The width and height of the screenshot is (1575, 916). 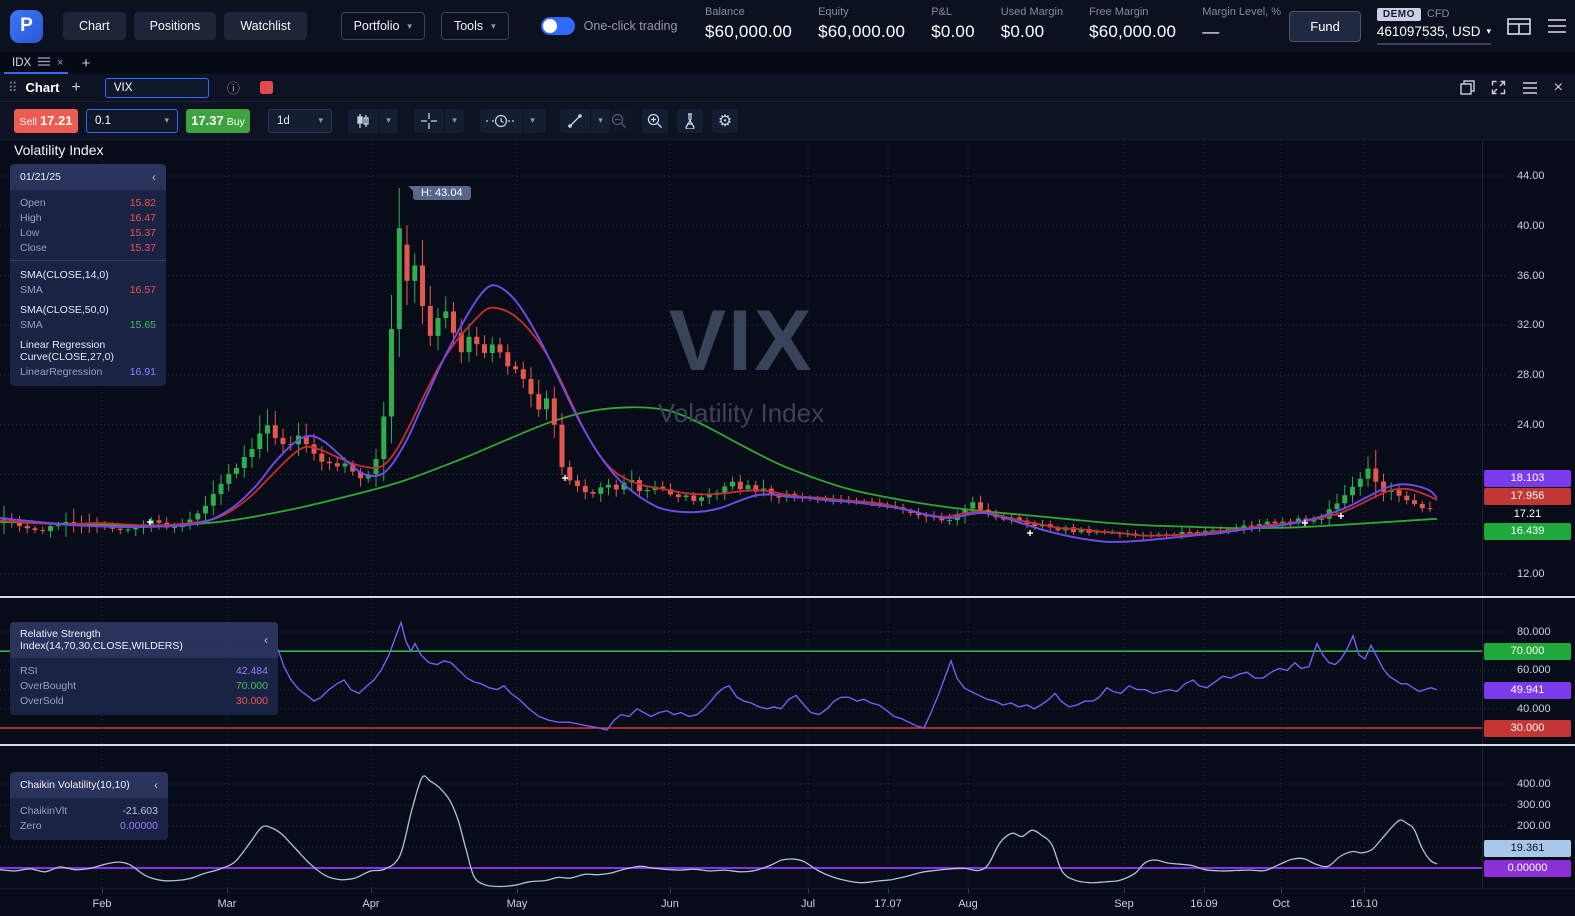 I want to click on stat-pnl: P&L $0.00, so click(x=953, y=24).